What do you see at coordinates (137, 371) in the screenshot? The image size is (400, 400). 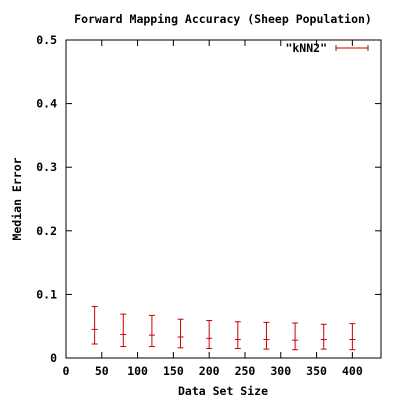 I see `x-tick-label: 100` at bounding box center [137, 371].